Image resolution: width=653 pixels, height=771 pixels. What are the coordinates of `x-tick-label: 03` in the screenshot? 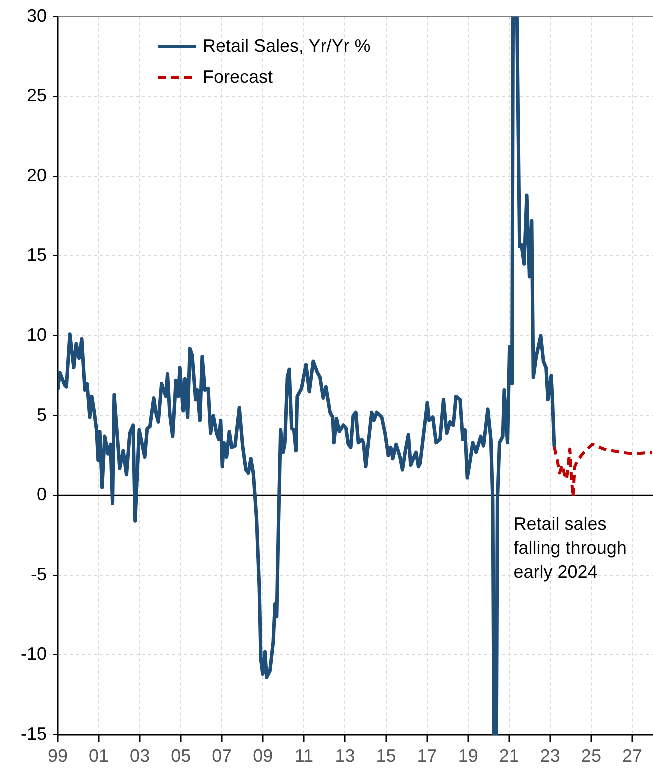 It's located at (140, 756).